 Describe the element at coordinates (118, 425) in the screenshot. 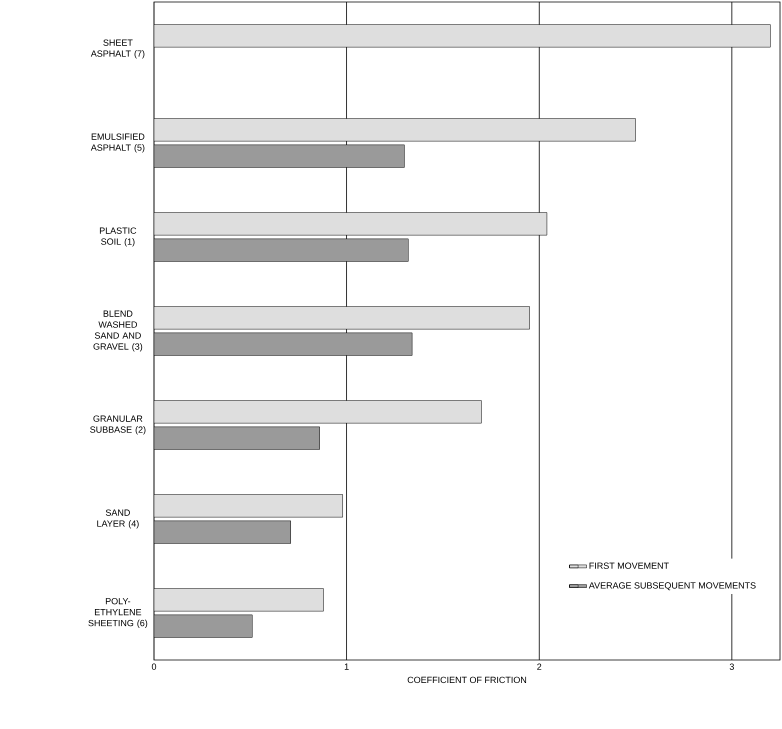

I see `y-tick-label: GRANULAR SUBBASE (2)` at that location.